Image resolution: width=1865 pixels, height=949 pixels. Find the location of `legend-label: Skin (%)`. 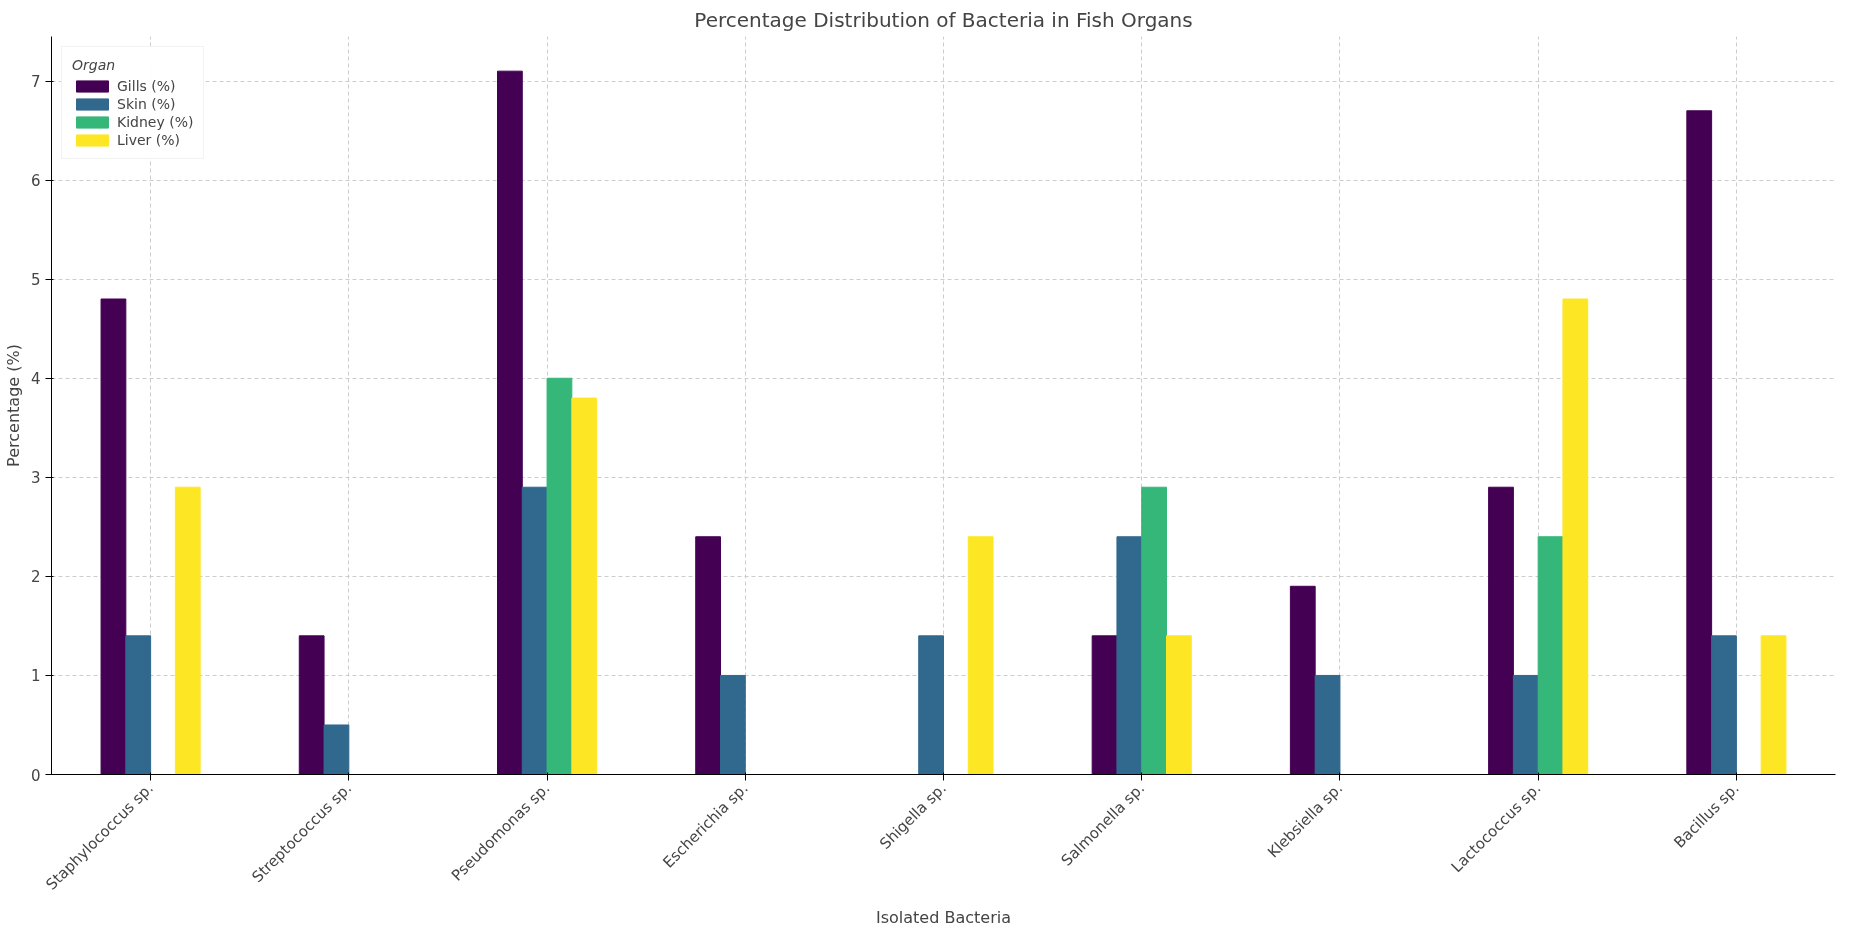

legend-label: Skin (%) is located at coordinates (146, 104).